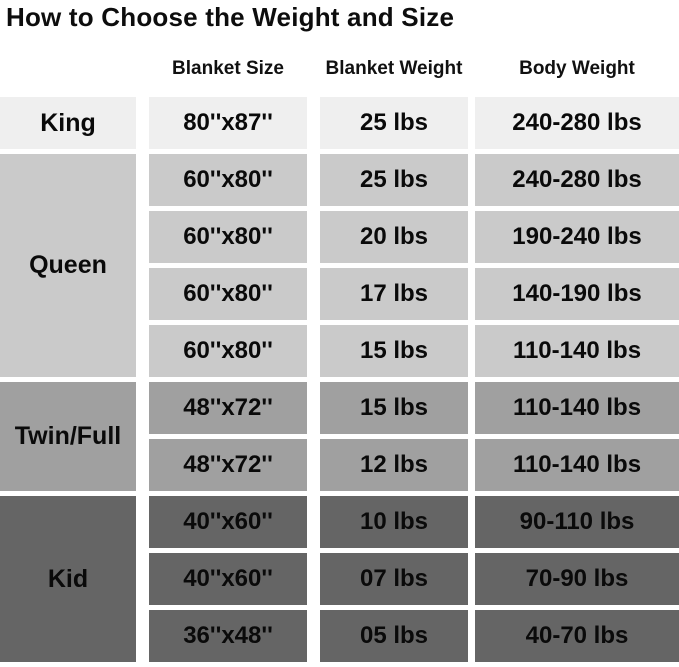  Describe the element at coordinates (394, 68) in the screenshot. I see `column-header-blanket-weight: Blanket Weight` at that location.